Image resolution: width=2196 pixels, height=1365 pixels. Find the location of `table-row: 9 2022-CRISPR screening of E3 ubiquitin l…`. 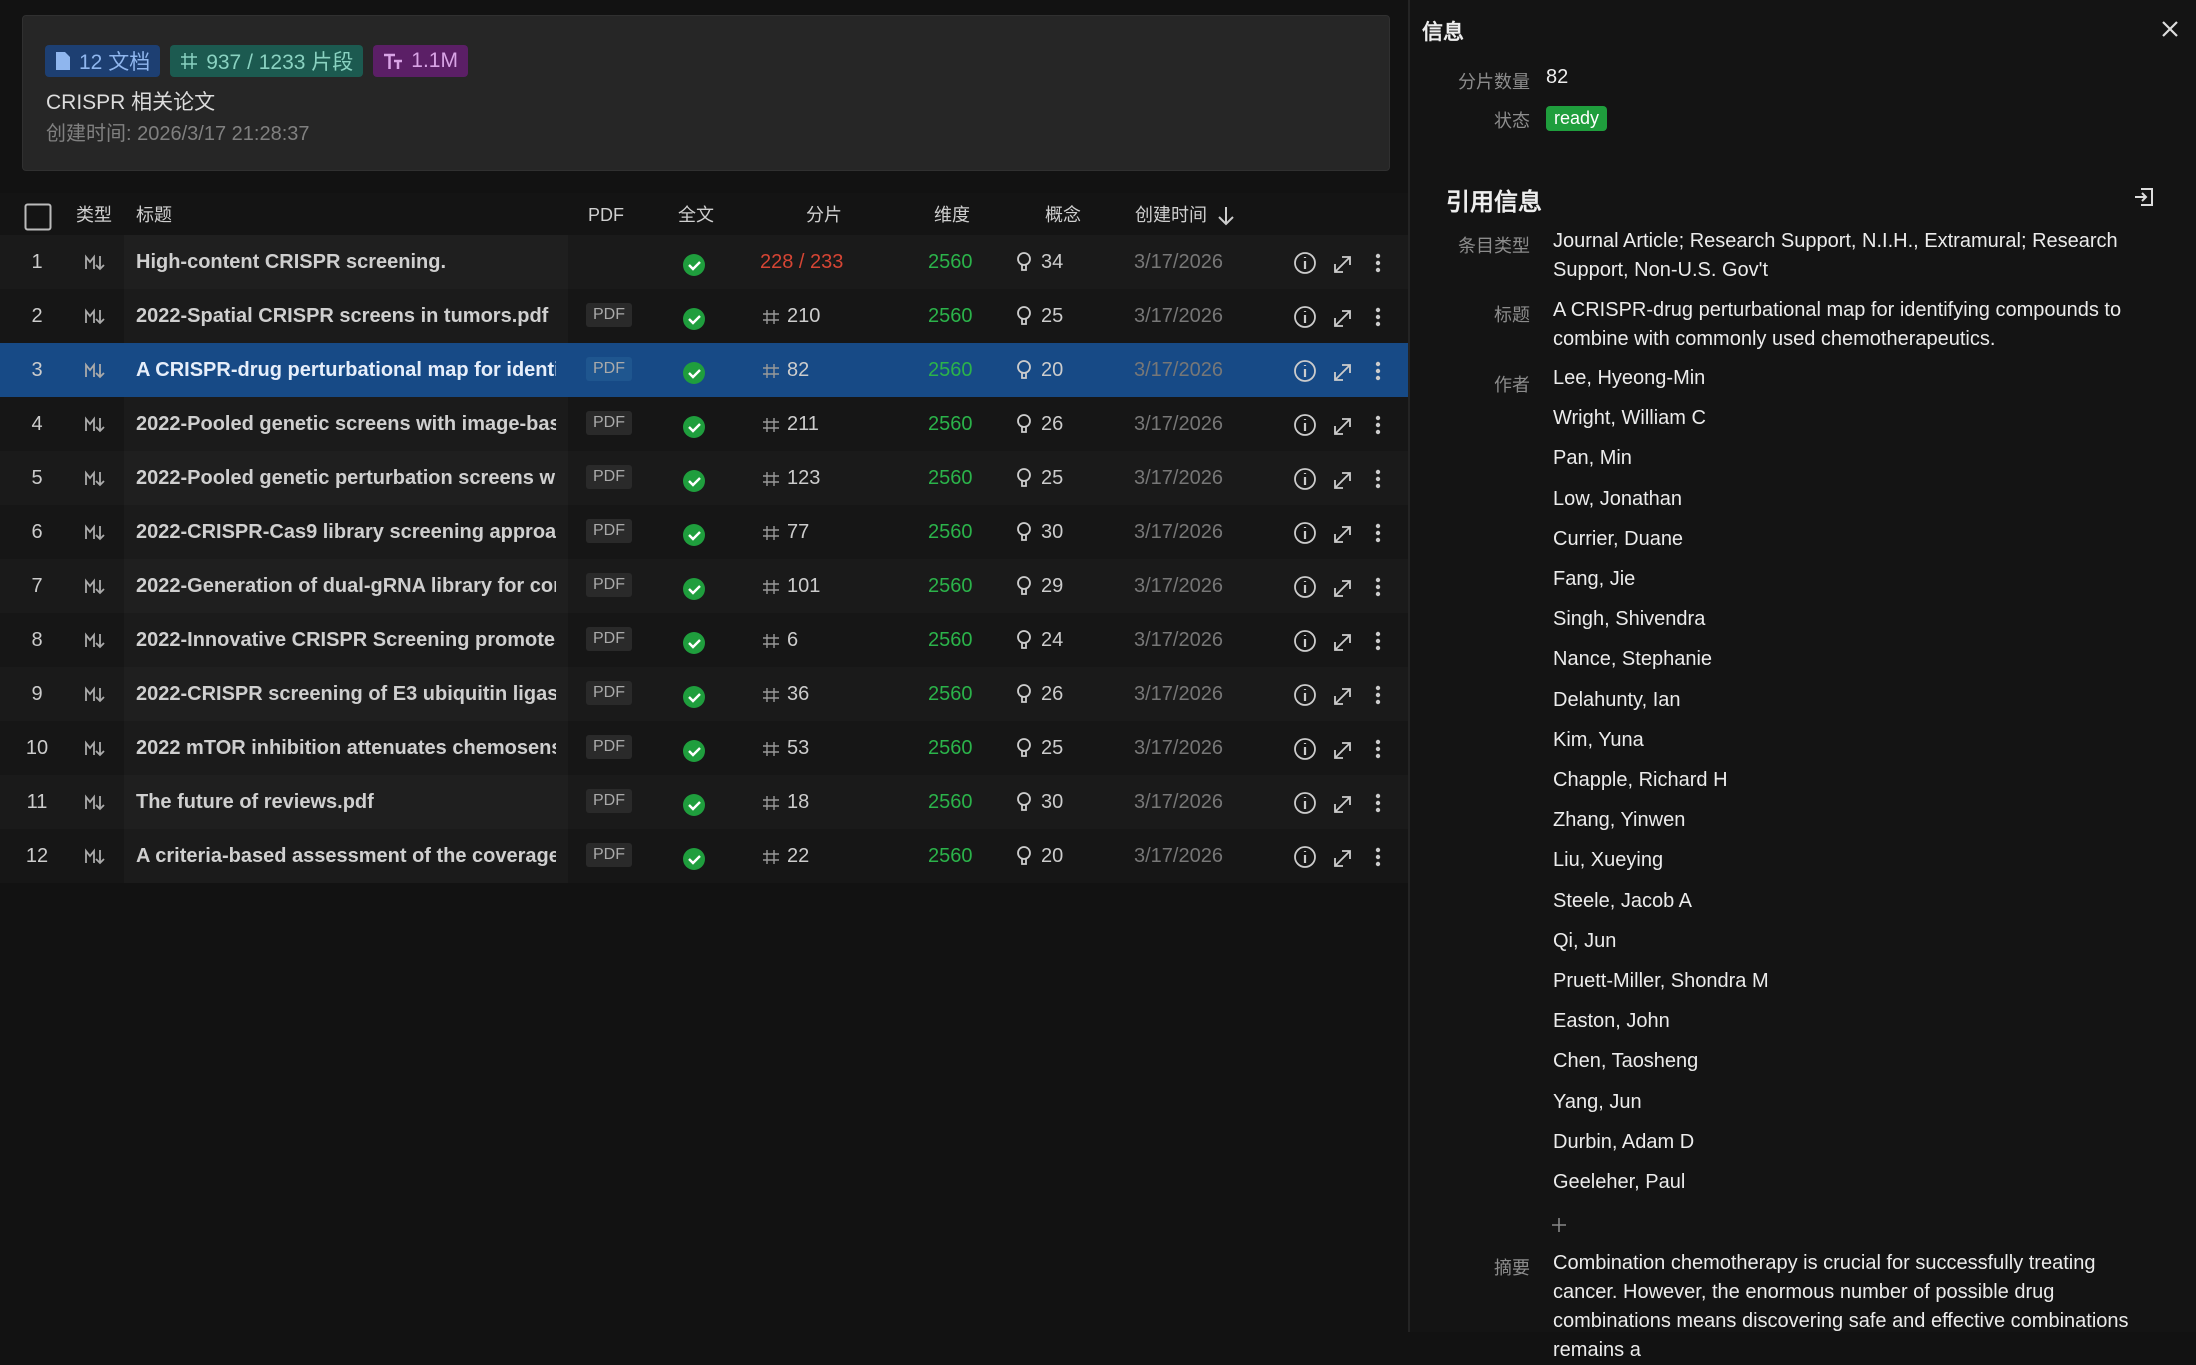

table-row: 9 2022-CRISPR screening of E3 ubiquitin l… is located at coordinates (704, 694).